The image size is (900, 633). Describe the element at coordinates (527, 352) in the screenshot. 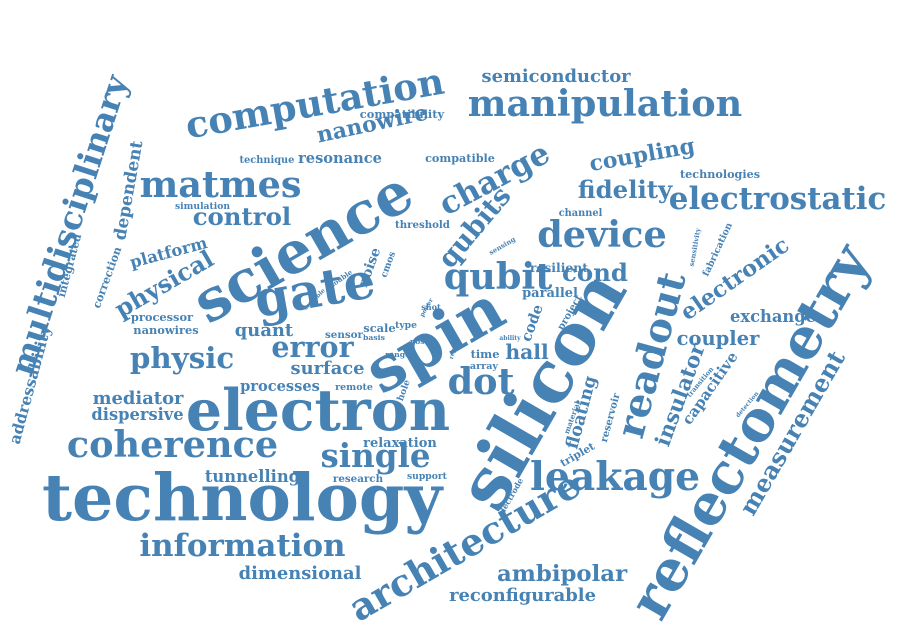

I see `word-hall: hall` at that location.